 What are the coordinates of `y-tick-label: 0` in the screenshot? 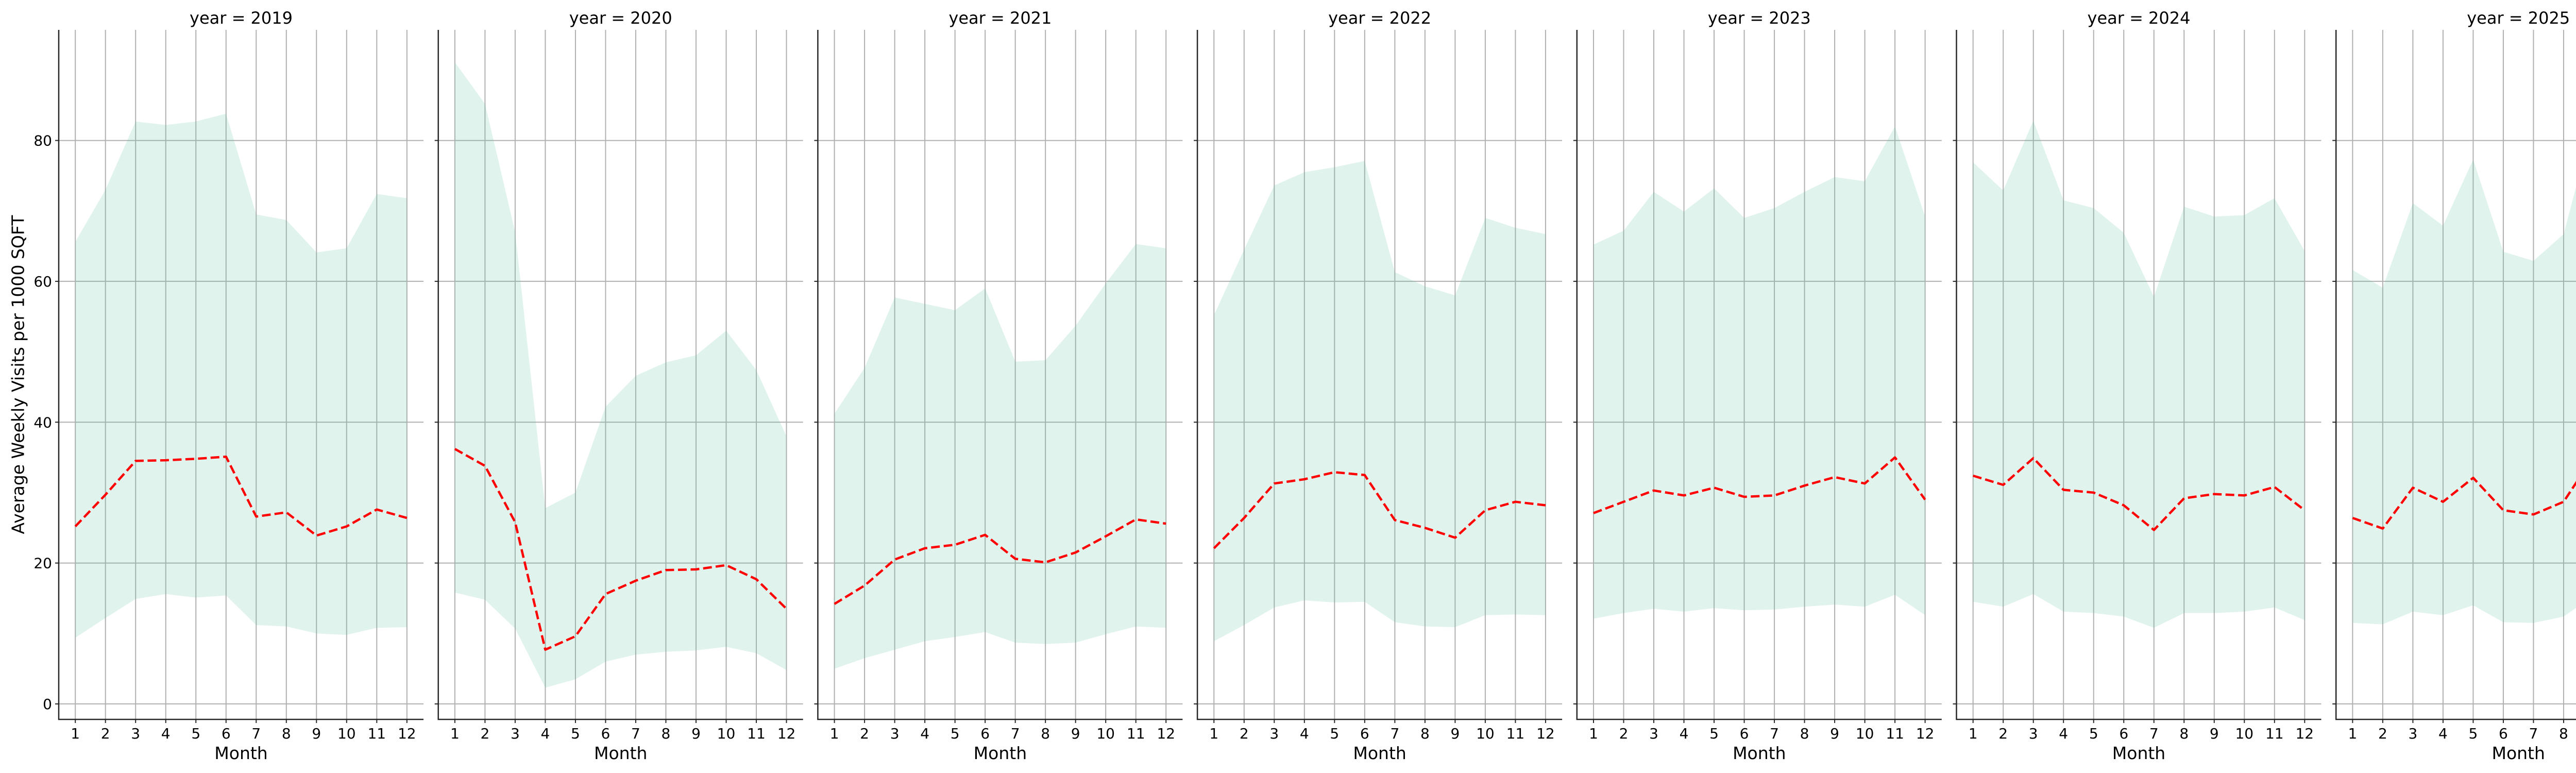 It's located at (47, 704).